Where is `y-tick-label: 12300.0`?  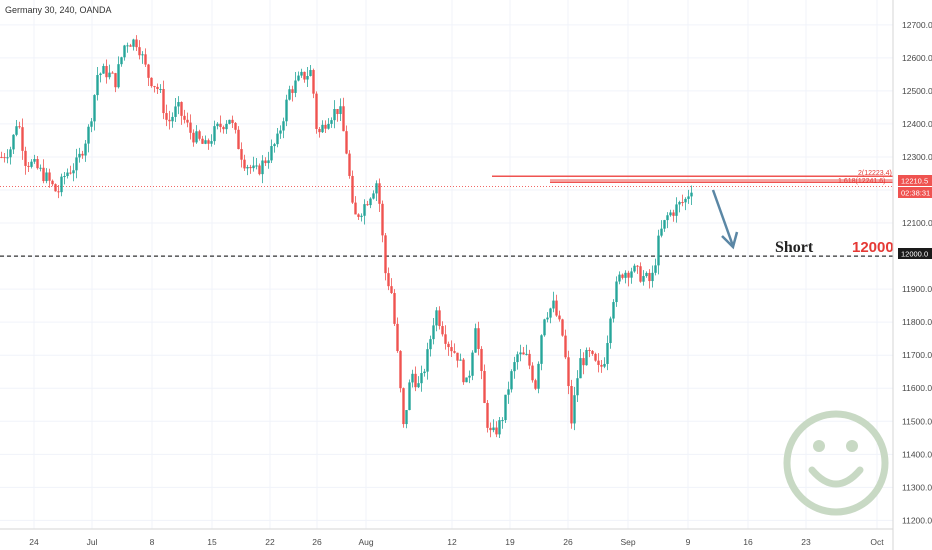
y-tick-label: 12300.0 is located at coordinates (917, 157).